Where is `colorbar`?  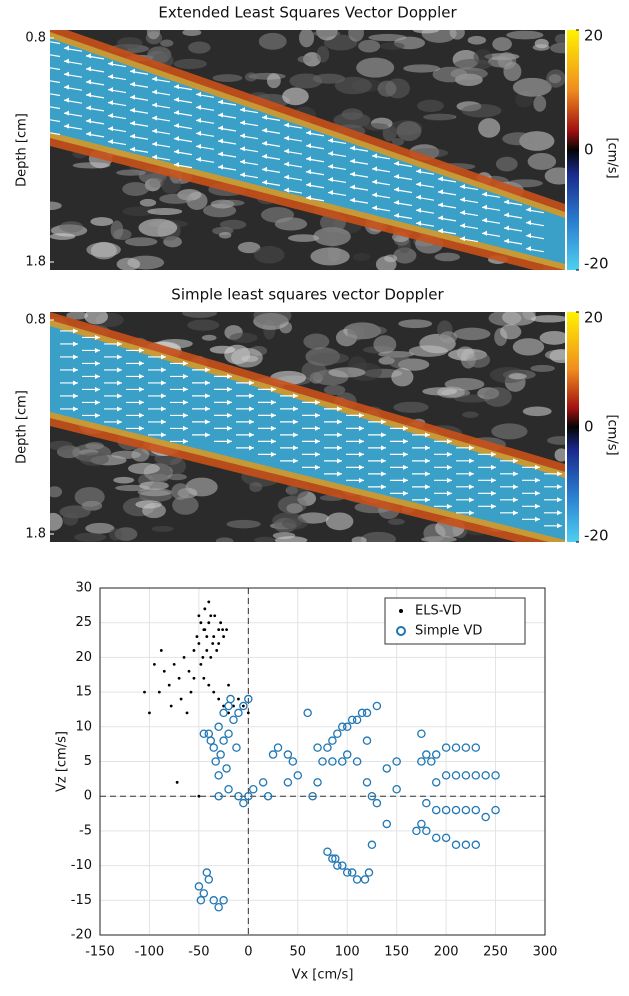 colorbar is located at coordinates (573, 150).